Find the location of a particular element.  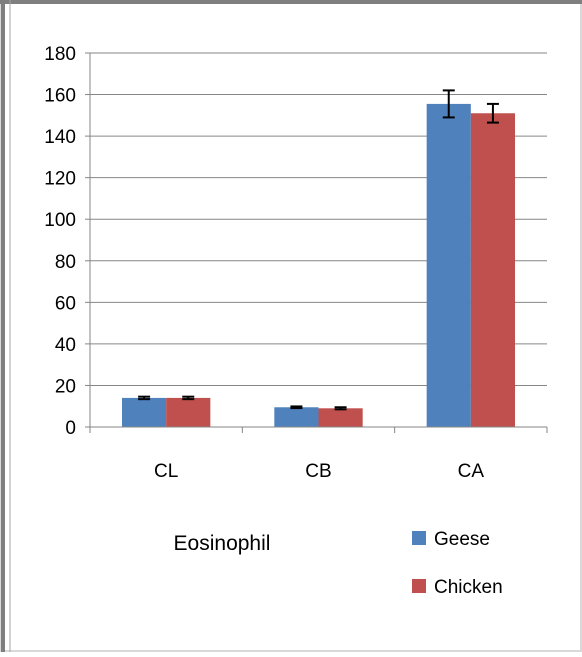

bar-geese-cb is located at coordinates (296, 417).